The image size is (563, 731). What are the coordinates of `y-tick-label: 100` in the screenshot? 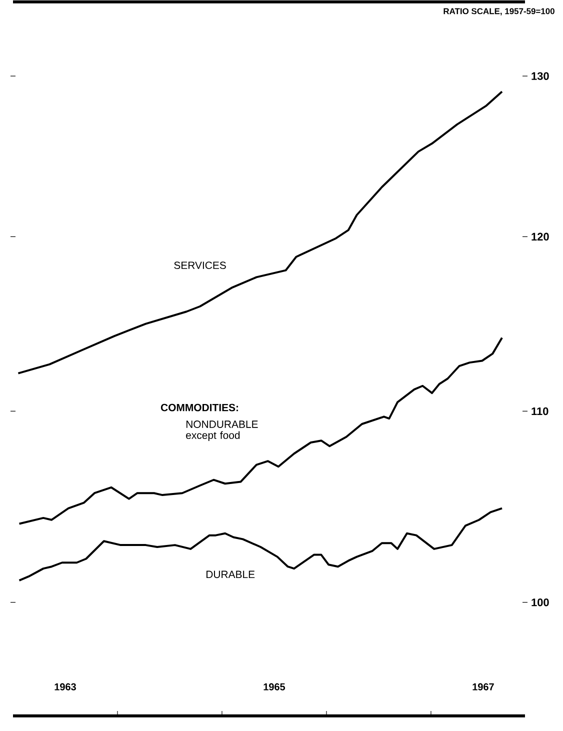 It's located at (540, 602).